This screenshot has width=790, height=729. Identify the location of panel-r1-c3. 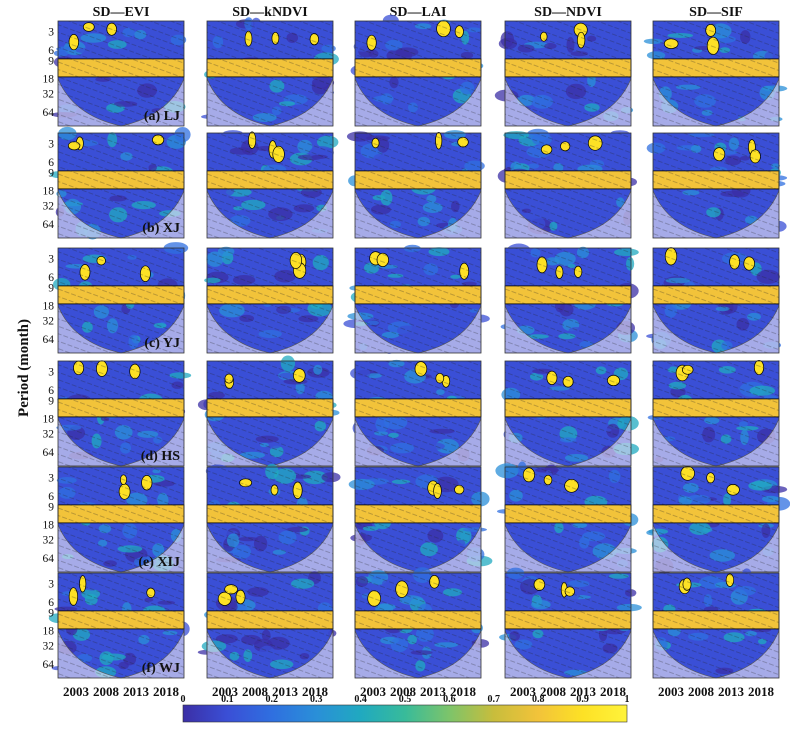
(417, 70).